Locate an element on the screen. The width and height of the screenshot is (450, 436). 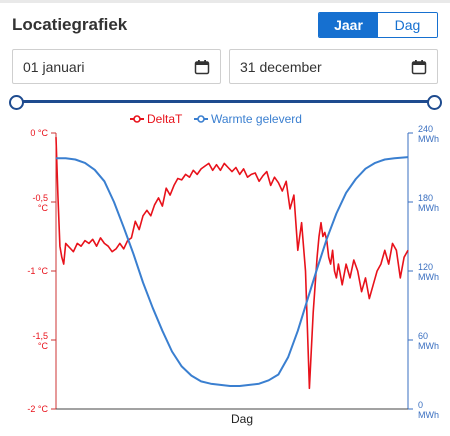
right-tick-label: 180 is located at coordinates (425, 198).